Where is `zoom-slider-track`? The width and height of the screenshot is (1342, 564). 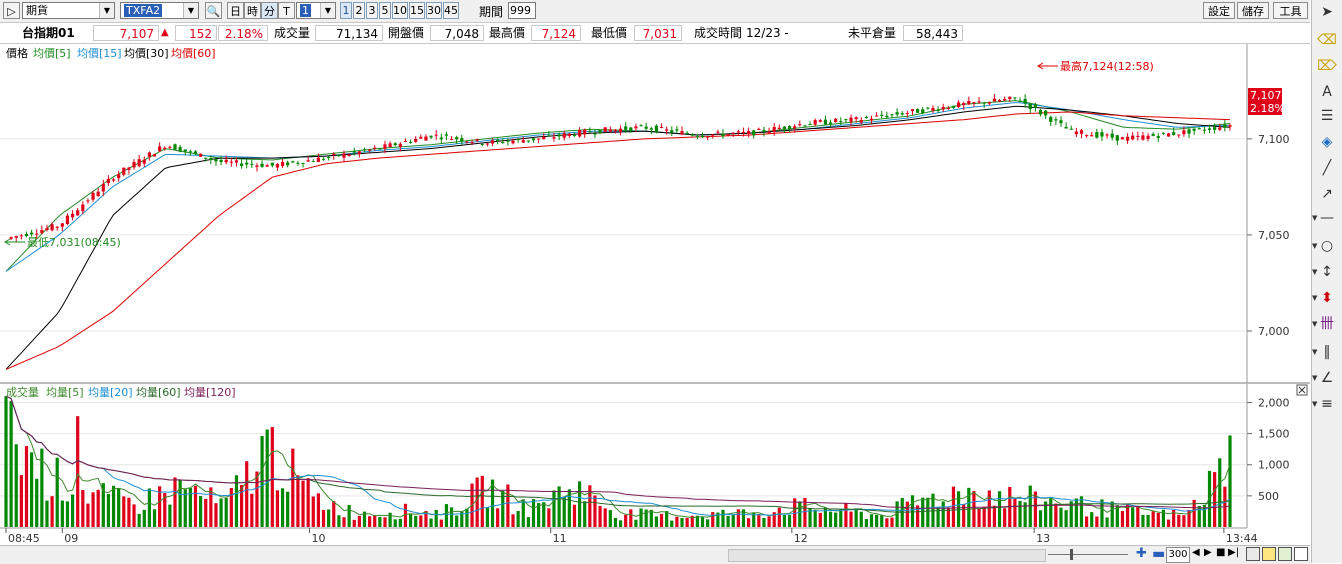
zoom-slider-track is located at coordinates (1088, 554).